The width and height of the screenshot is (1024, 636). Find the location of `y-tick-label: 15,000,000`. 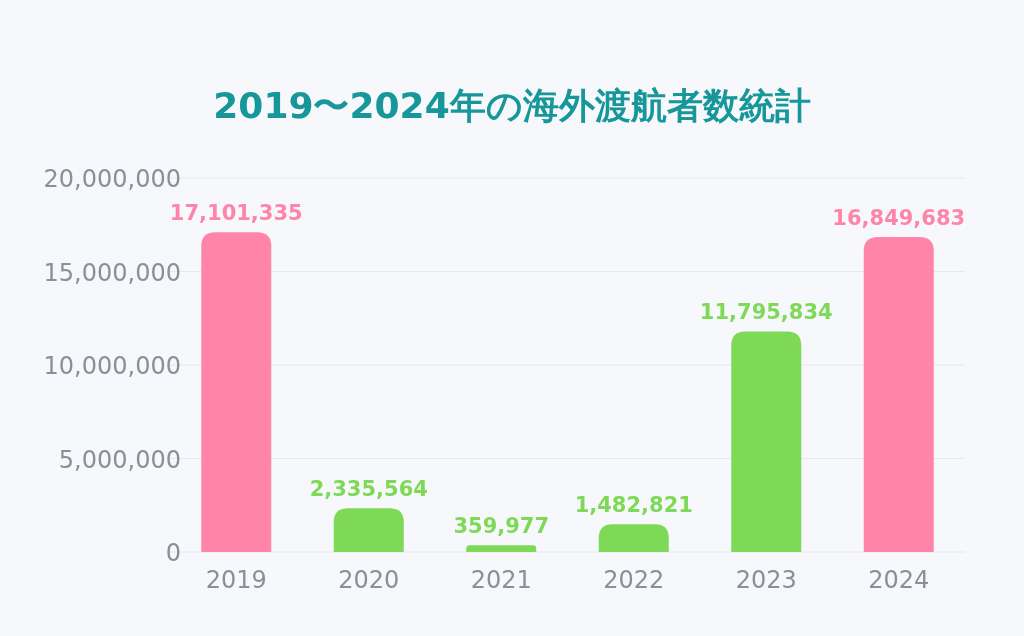

y-tick-label: 15,000,000 is located at coordinates (112, 272).